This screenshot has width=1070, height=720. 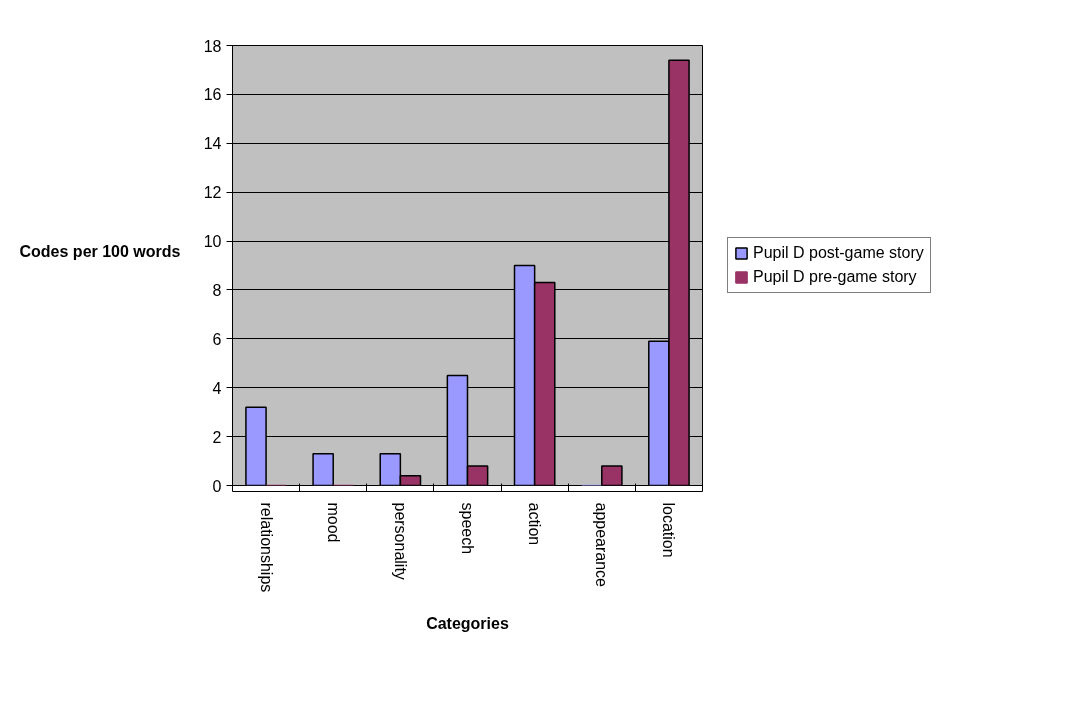 What do you see at coordinates (217, 486) in the screenshot?
I see `y-tick-label: 0` at bounding box center [217, 486].